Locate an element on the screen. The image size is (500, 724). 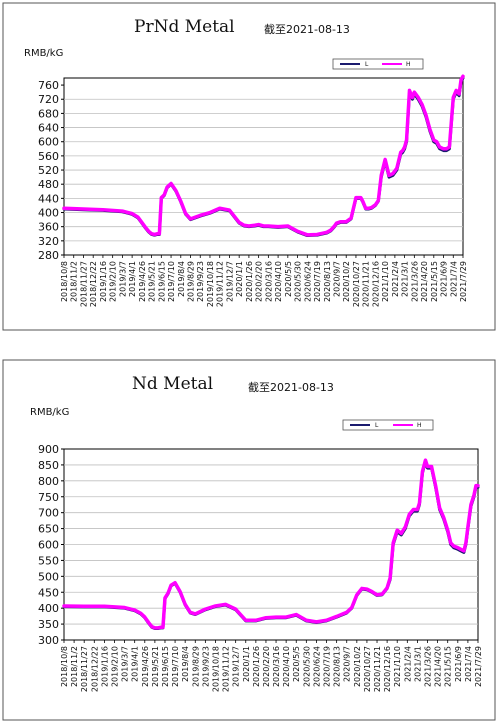
y-tick-label: 320 is located at coordinates (48, 241).